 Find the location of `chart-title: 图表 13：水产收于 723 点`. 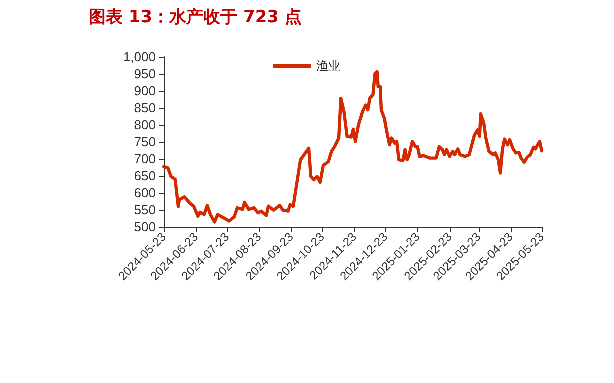

chart-title: 图表 13：水产收于 723 点 is located at coordinates (195, 18).